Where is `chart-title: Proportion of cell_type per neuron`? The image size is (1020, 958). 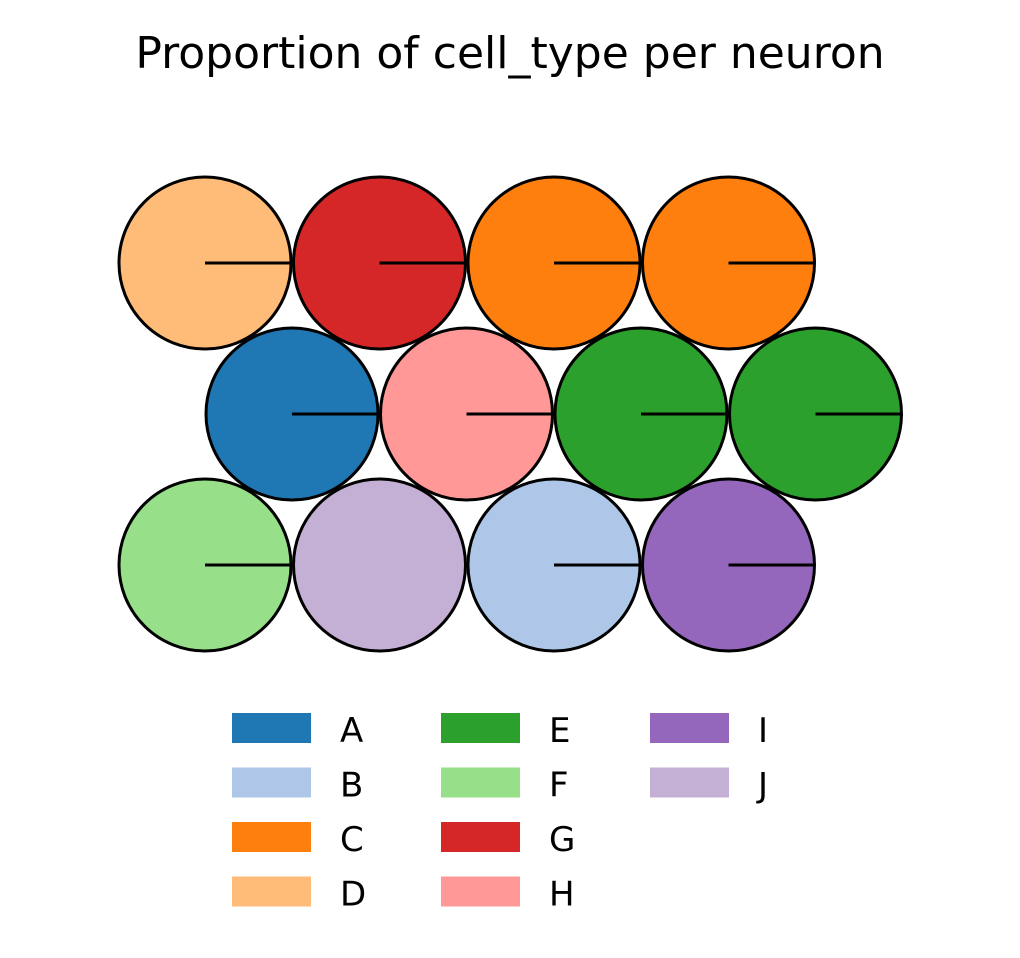 chart-title: Proportion of cell_type per neuron is located at coordinates (509, 53).